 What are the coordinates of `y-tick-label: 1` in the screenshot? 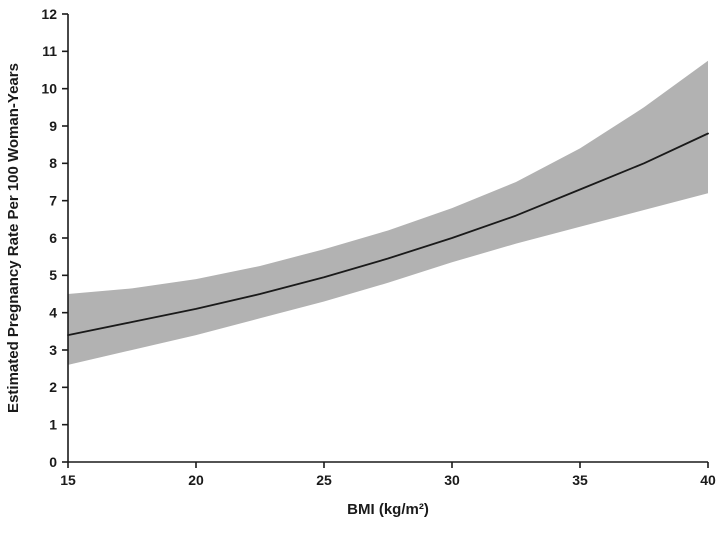 It's located at (53, 425).